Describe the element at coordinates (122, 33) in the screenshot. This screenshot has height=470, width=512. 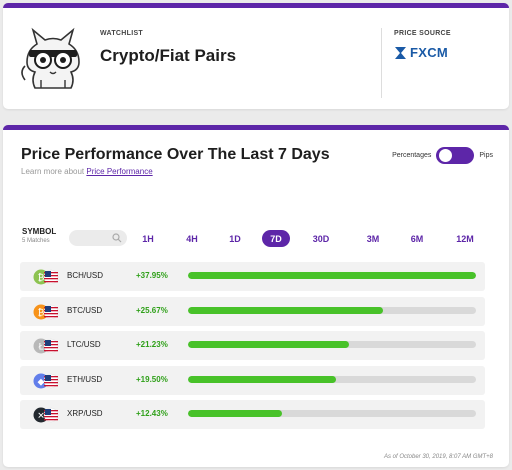
I see `watchlist-label: WATCHLIST` at that location.